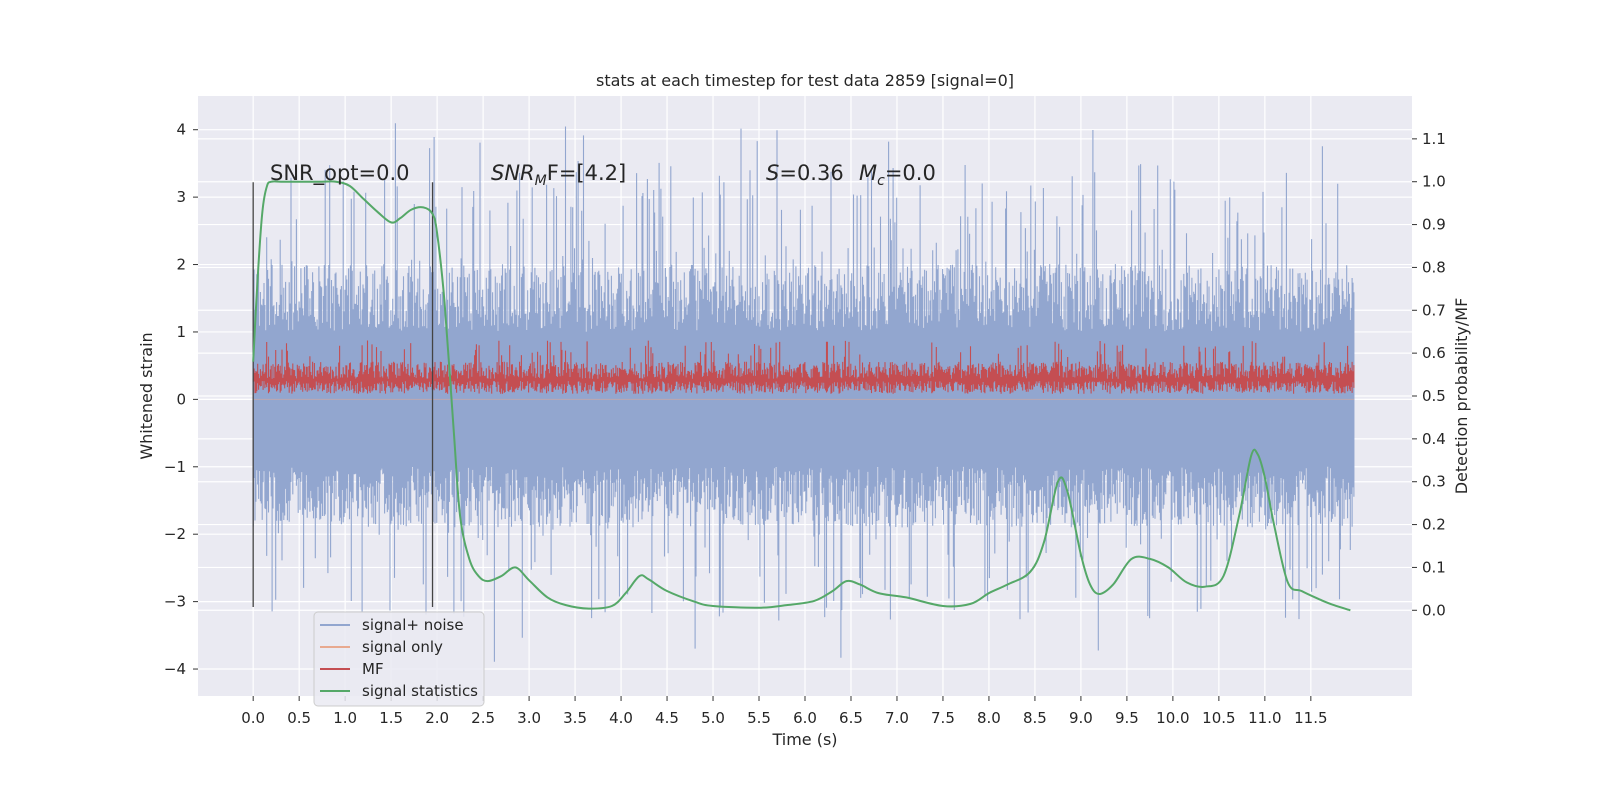 This screenshot has height=800, width=1600. What do you see at coordinates (851, 718) in the screenshot?
I see `x-tick-label: 6.5` at bounding box center [851, 718].